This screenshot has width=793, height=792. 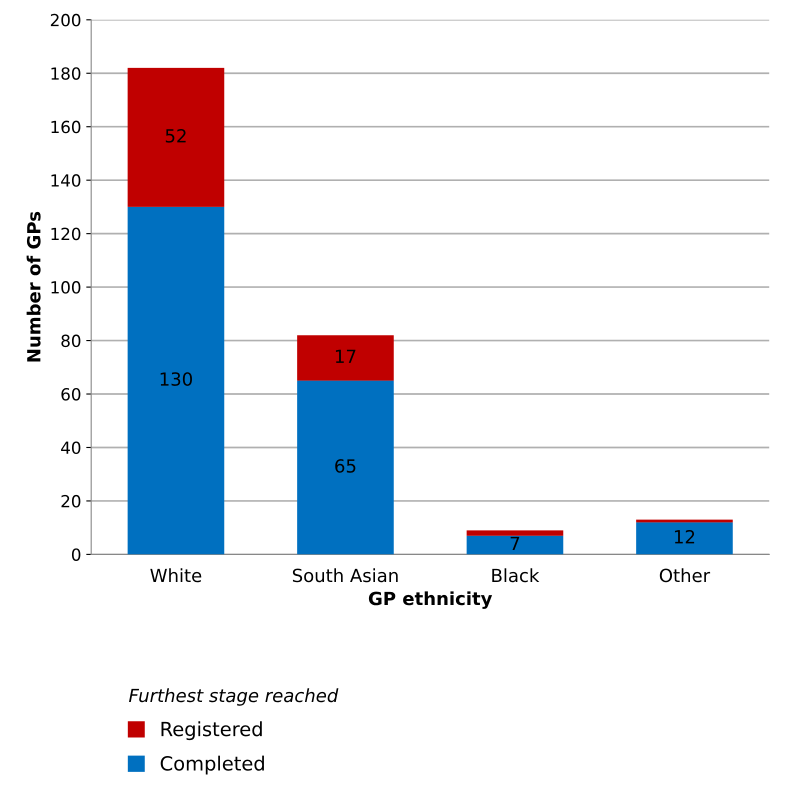 What do you see at coordinates (70, 501) in the screenshot?
I see `y-tick-label: 20` at bounding box center [70, 501].